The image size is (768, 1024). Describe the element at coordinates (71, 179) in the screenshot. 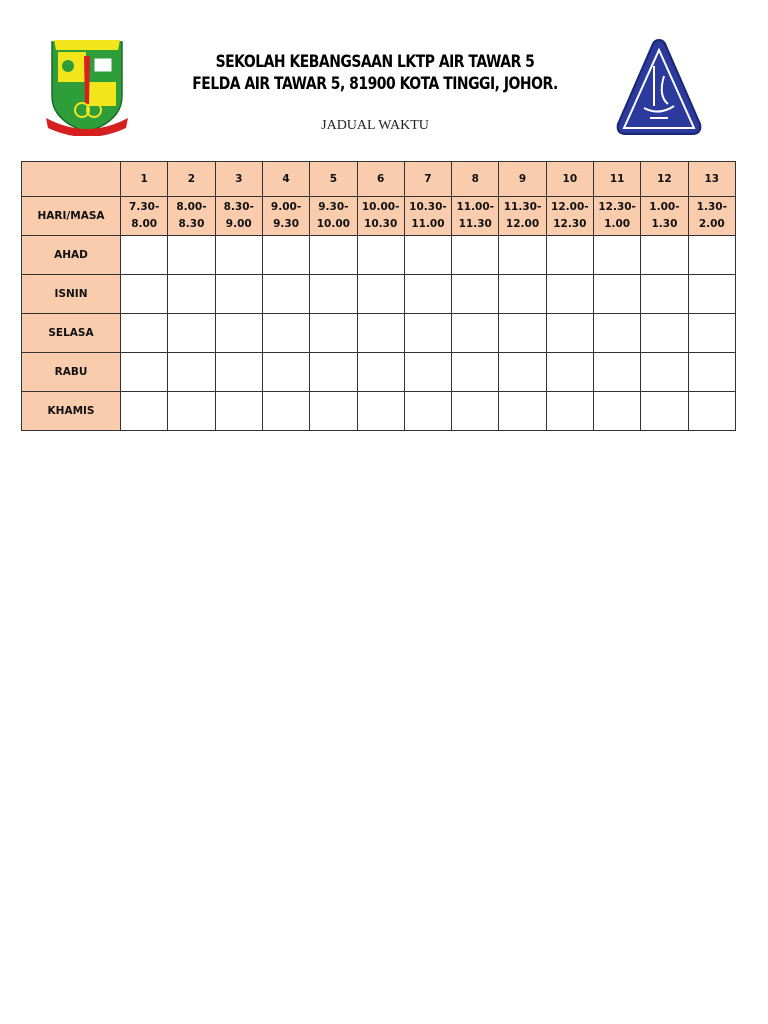

I see `blank-header-cell` at that location.